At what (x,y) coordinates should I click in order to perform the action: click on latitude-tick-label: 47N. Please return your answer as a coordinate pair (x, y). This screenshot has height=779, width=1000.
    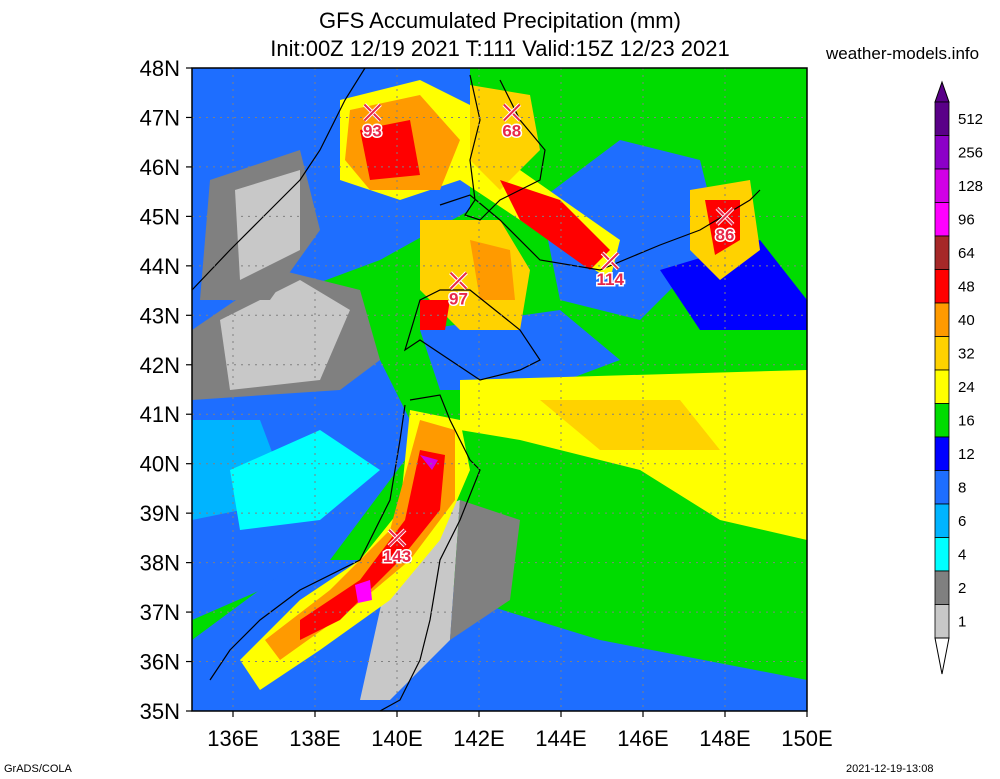
    Looking at the image, I should click on (160, 117).